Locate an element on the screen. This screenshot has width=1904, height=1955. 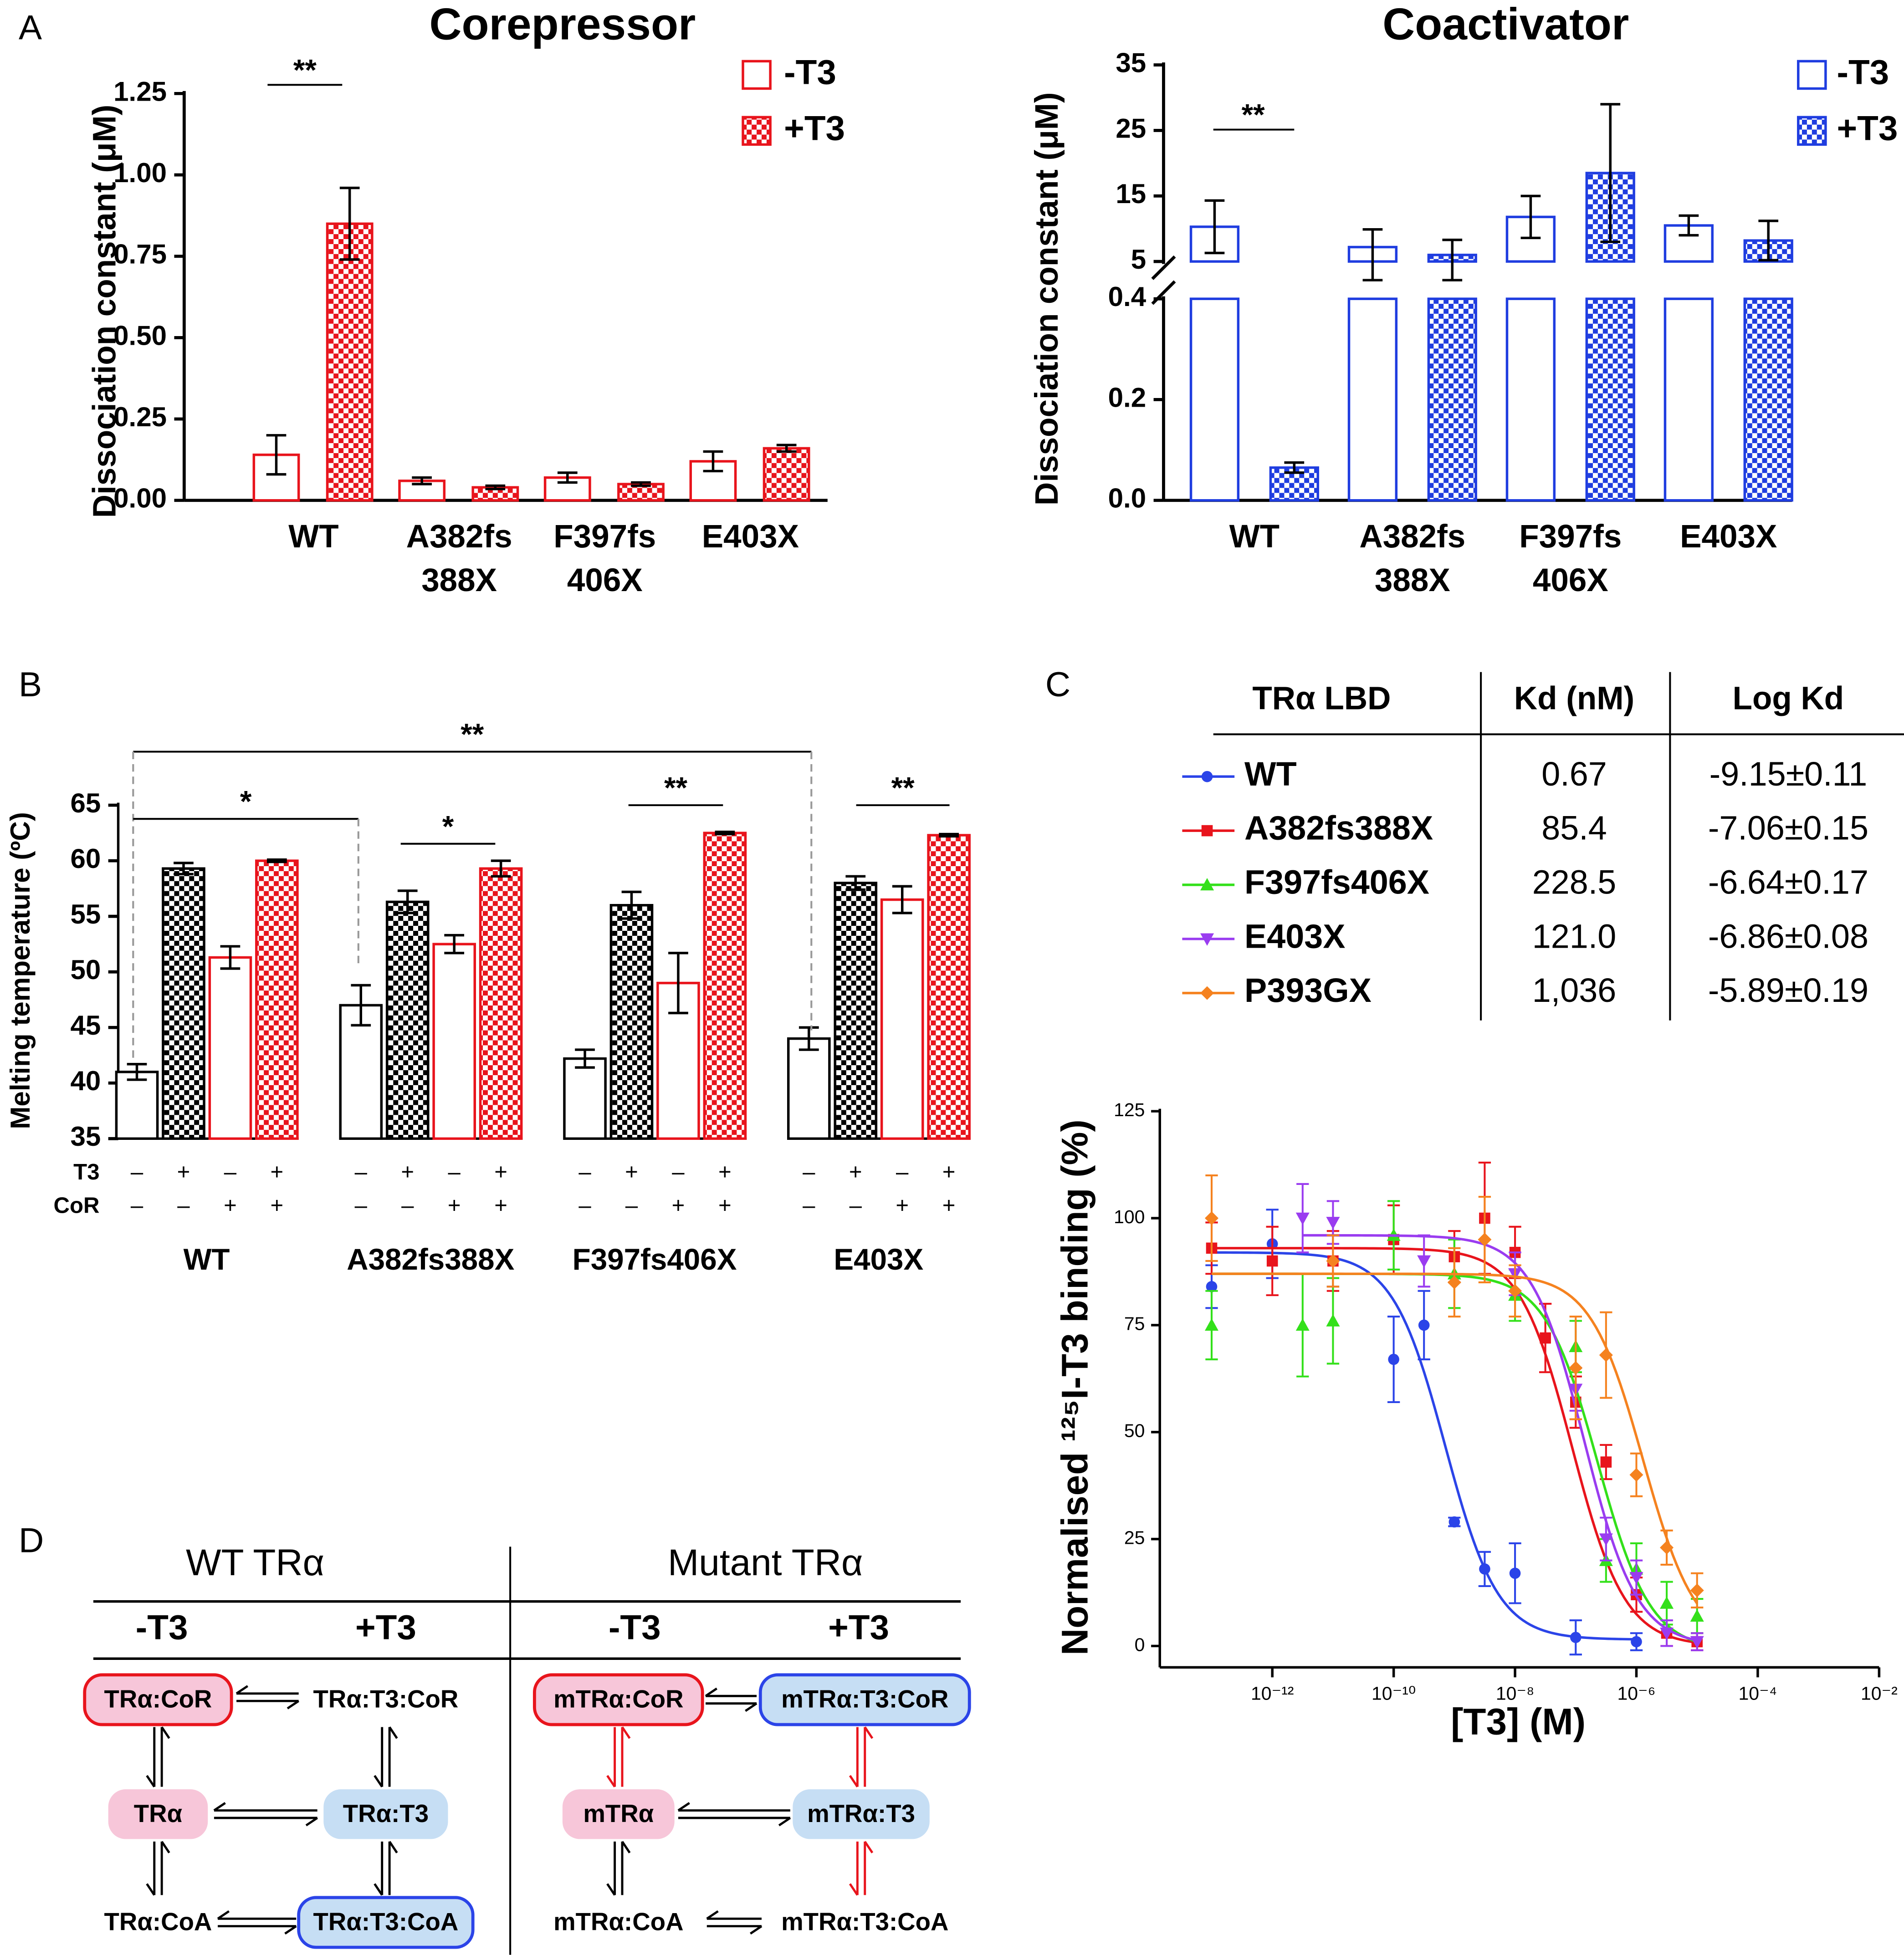
node-label: TRα:T3:CoA is located at coordinates (386, 1922).